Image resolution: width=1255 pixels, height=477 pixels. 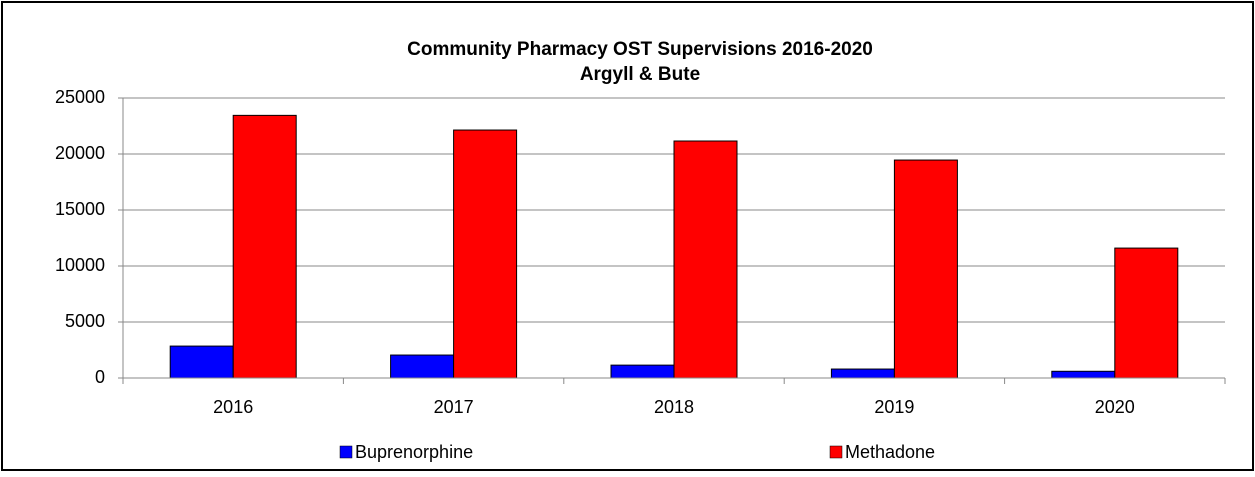 I want to click on chart-subtitle: Argyll & Bute, so click(x=640, y=74).